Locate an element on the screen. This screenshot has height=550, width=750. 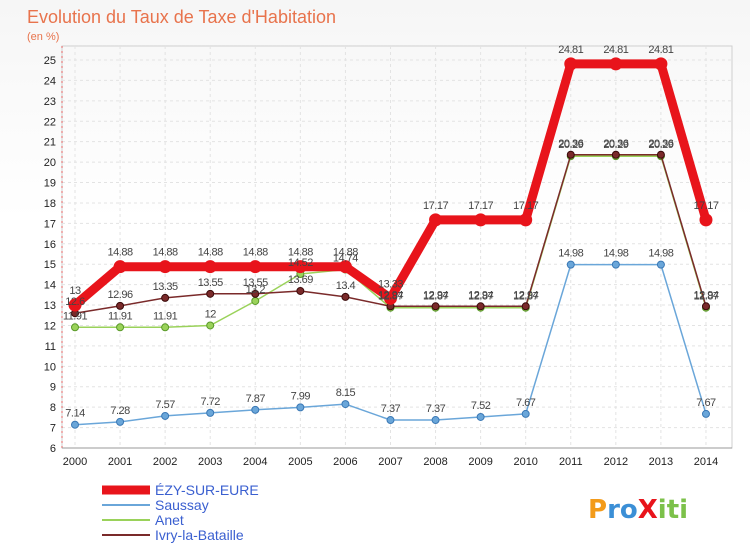
x-tick-label: 2005 is located at coordinates (300, 462).